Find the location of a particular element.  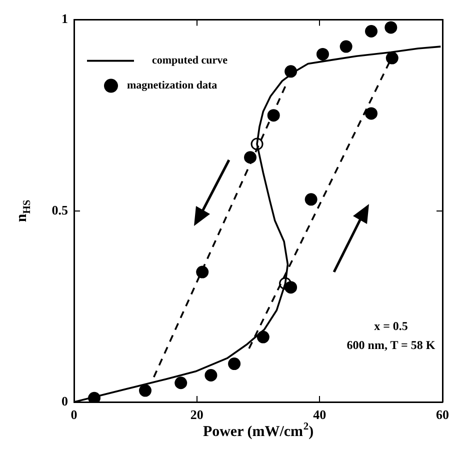

y-tick-label: 0 is located at coordinates (65, 400).